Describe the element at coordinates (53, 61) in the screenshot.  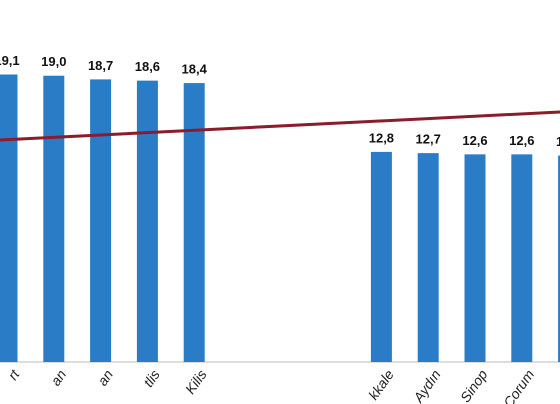
I see `value-label: 19,0` at that location.